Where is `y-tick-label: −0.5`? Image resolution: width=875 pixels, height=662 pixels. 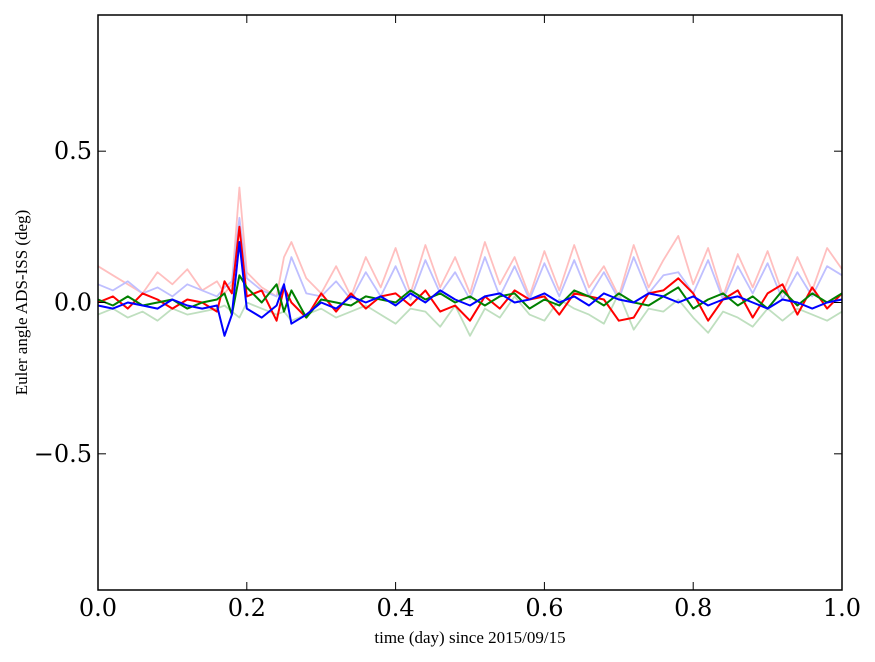
y-tick-label: −0.5 is located at coordinates (63, 454).